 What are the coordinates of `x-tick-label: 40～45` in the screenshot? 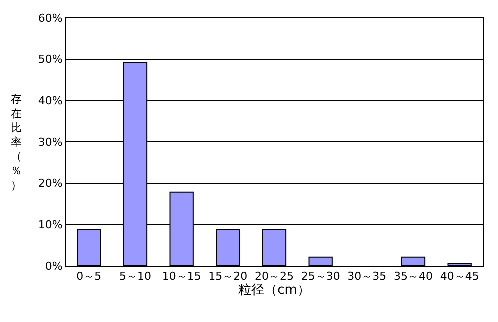 It's located at (460, 277).